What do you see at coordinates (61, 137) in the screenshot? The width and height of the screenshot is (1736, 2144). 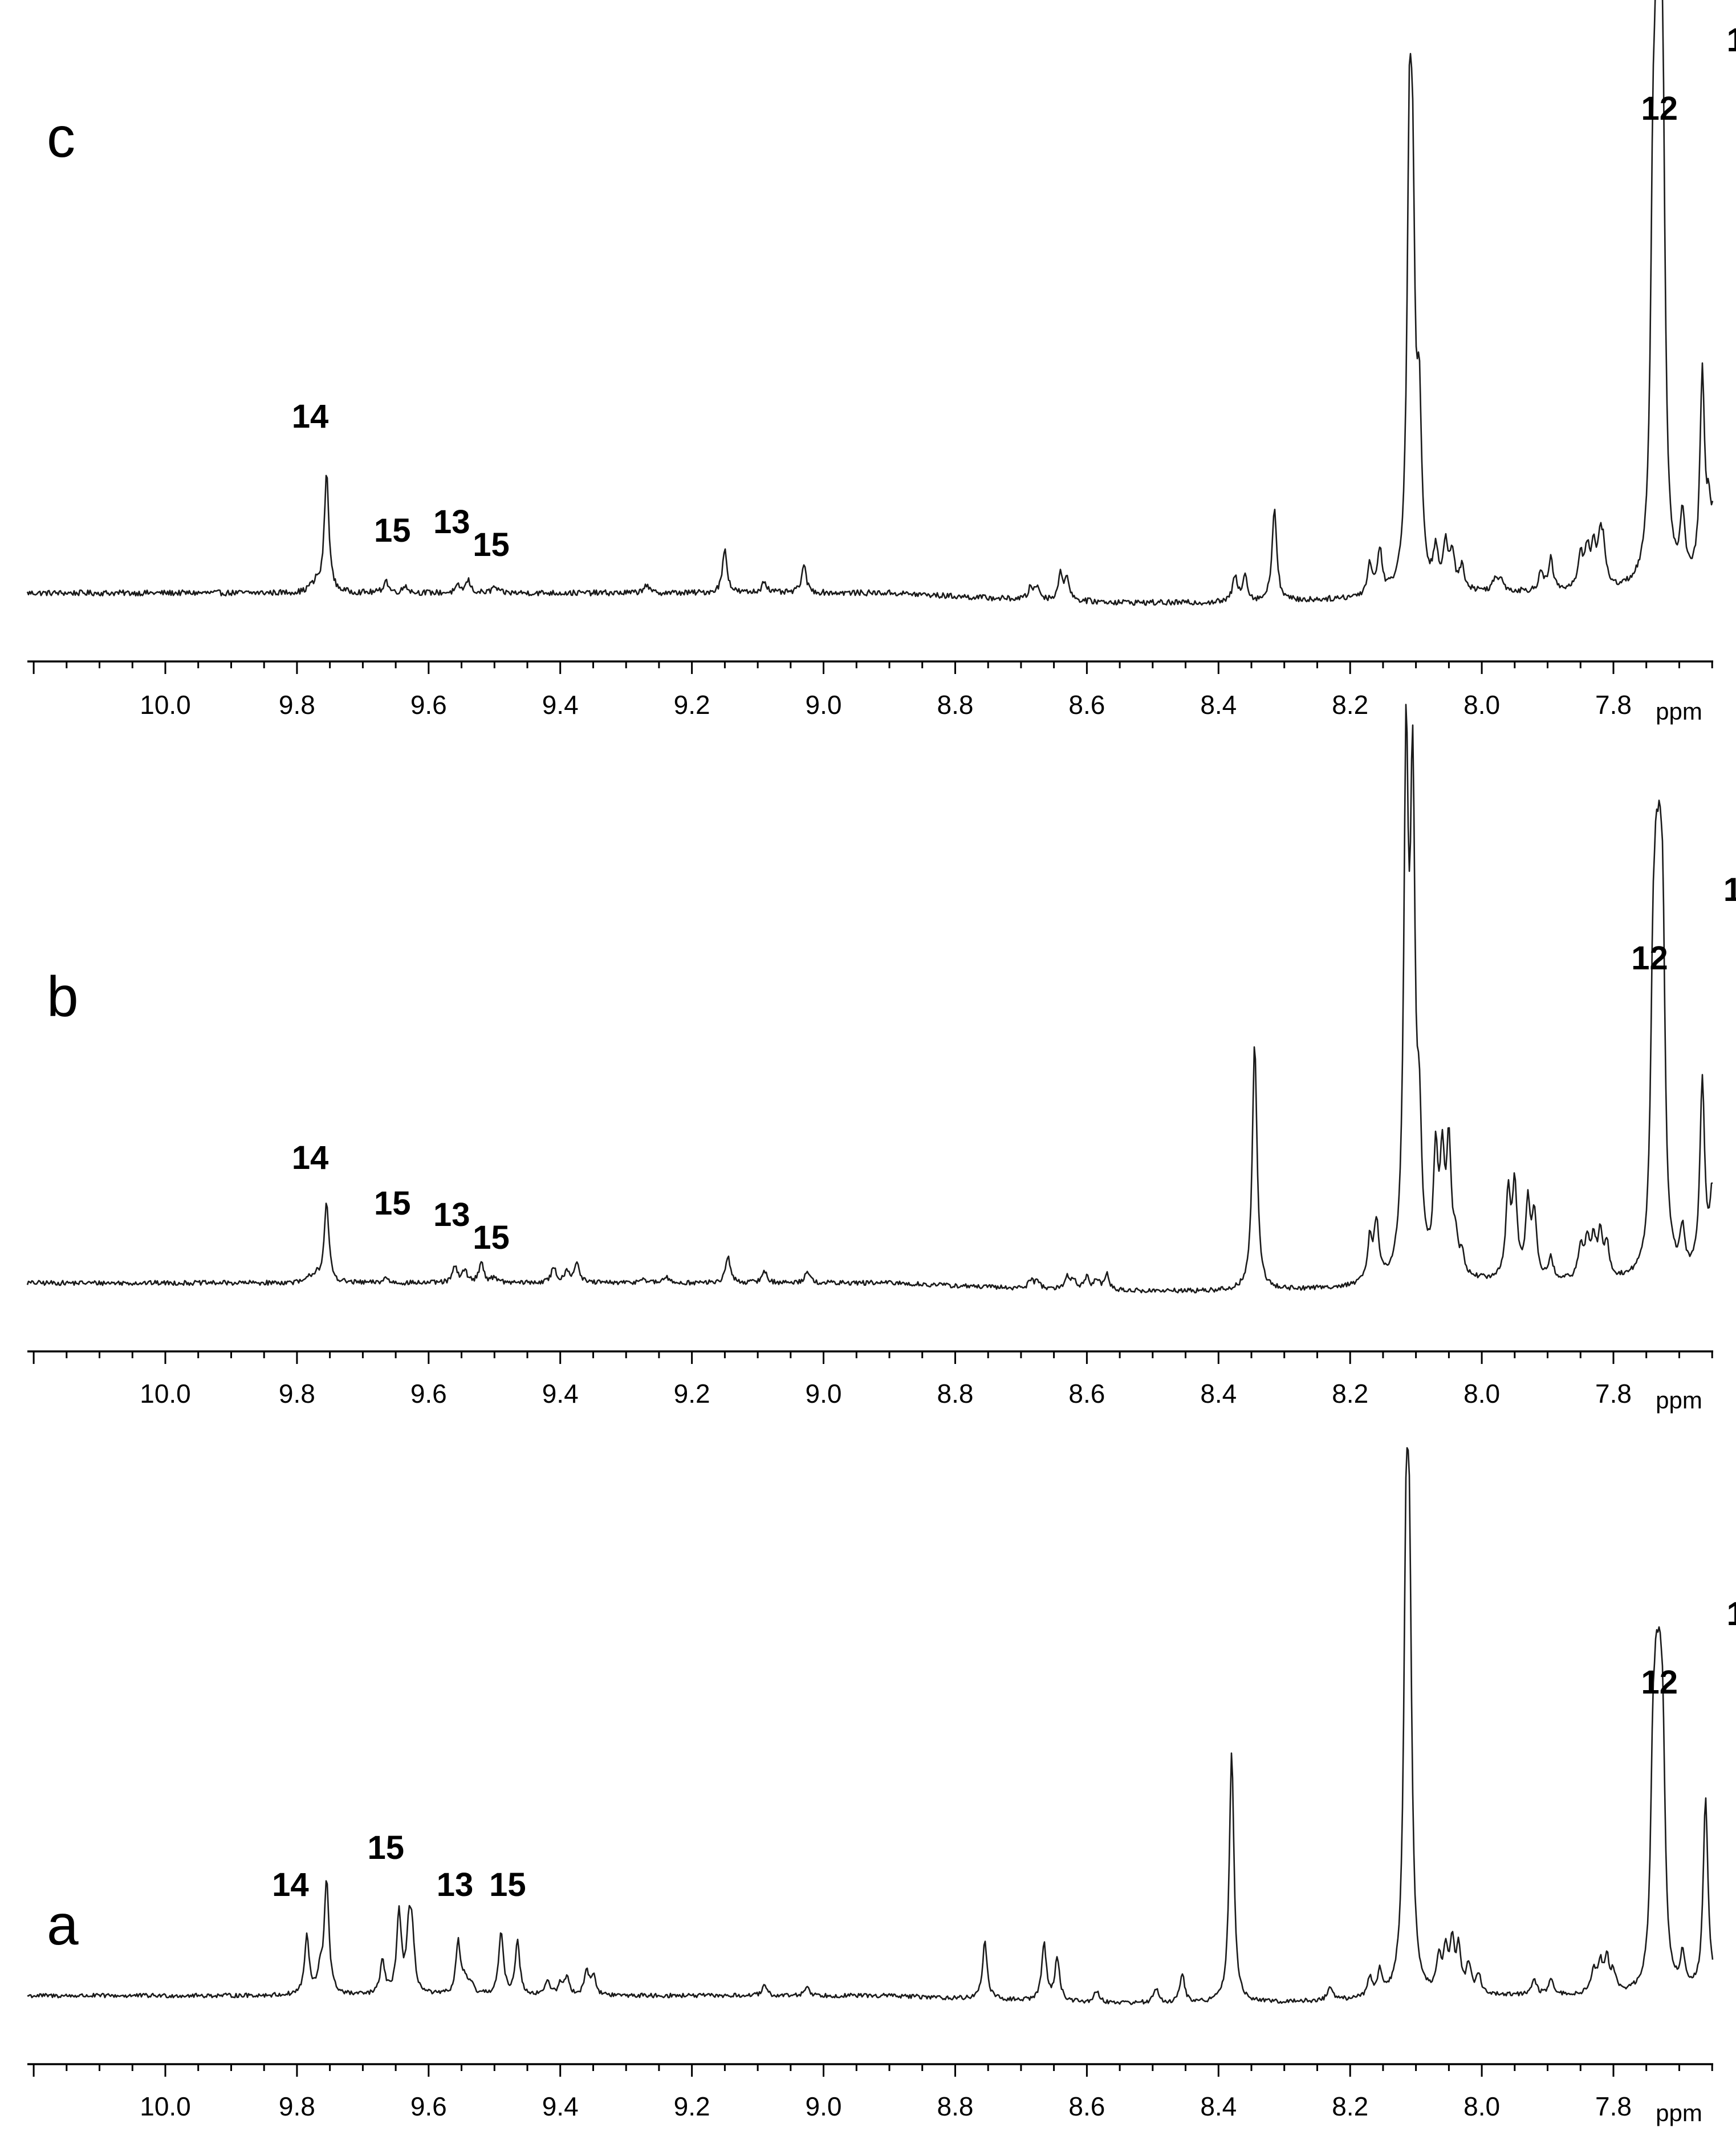 I see `panel-letter-c: c` at bounding box center [61, 137].